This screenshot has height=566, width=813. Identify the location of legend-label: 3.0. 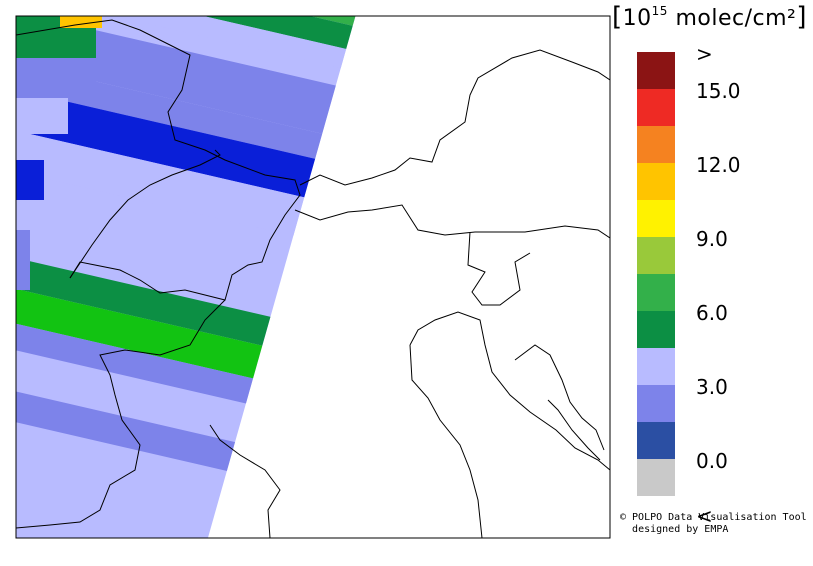
(712, 387).